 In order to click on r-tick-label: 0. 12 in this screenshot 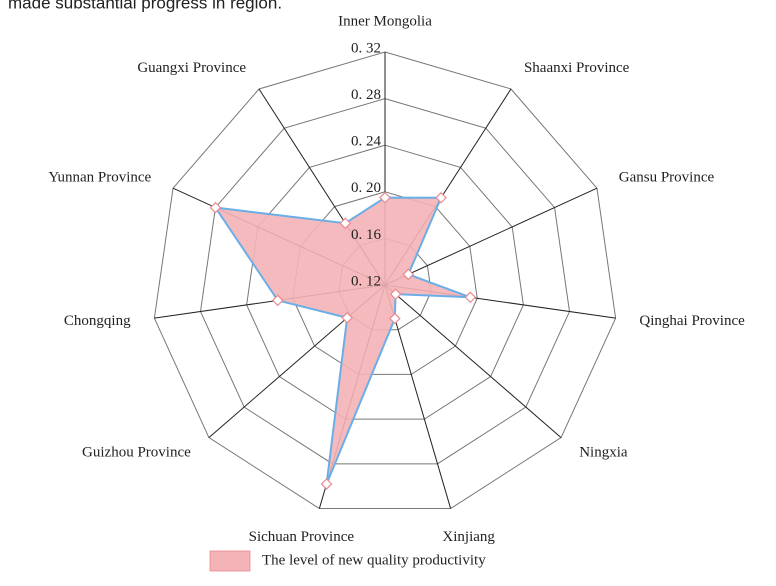, I will do `click(366, 281)`.